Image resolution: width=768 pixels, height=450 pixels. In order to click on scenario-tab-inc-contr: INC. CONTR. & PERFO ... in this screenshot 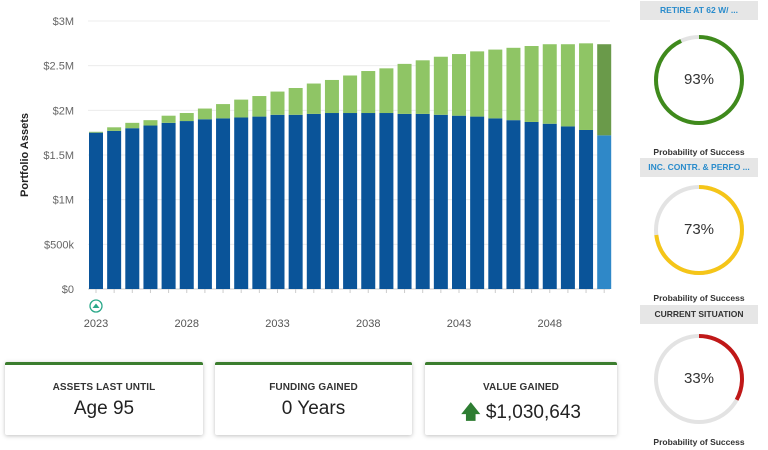, I will do `click(699, 167)`.